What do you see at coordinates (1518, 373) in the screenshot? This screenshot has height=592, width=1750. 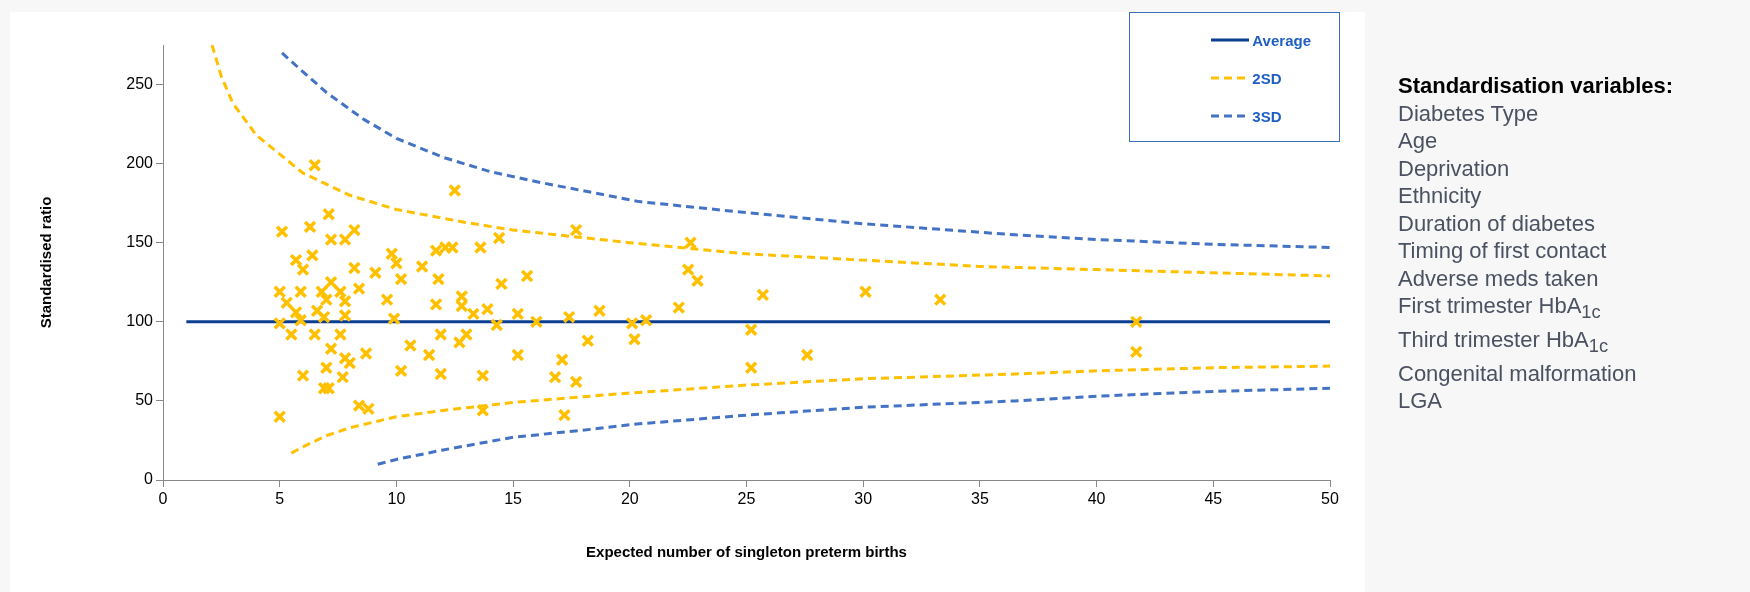 I see `text: Congenital malformation` at bounding box center [1518, 373].